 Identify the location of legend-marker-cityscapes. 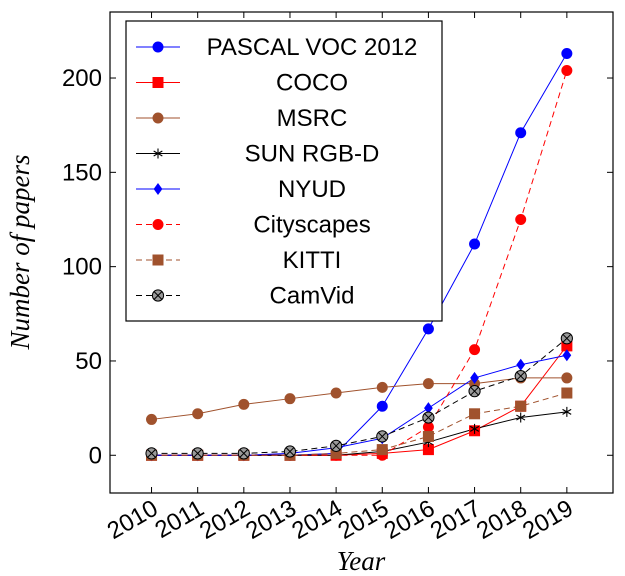
(158, 225).